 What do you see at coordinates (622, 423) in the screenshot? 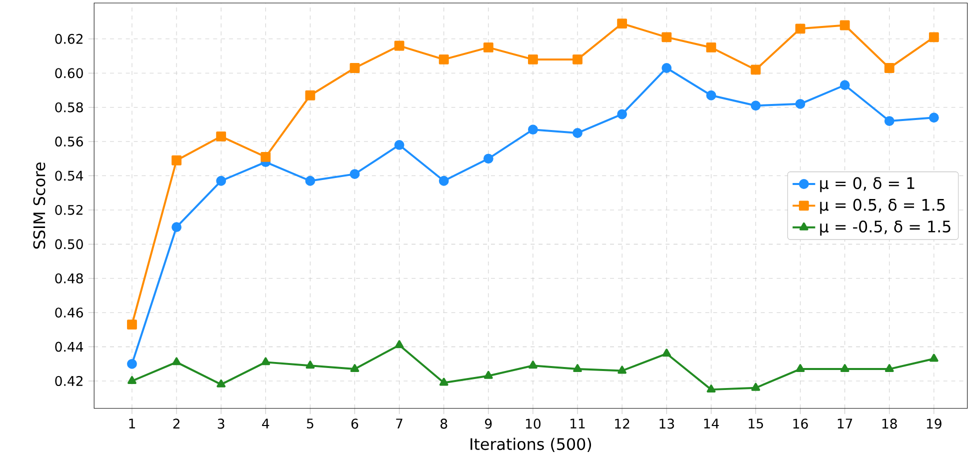
I see `x-tick-label: 12` at bounding box center [622, 423].